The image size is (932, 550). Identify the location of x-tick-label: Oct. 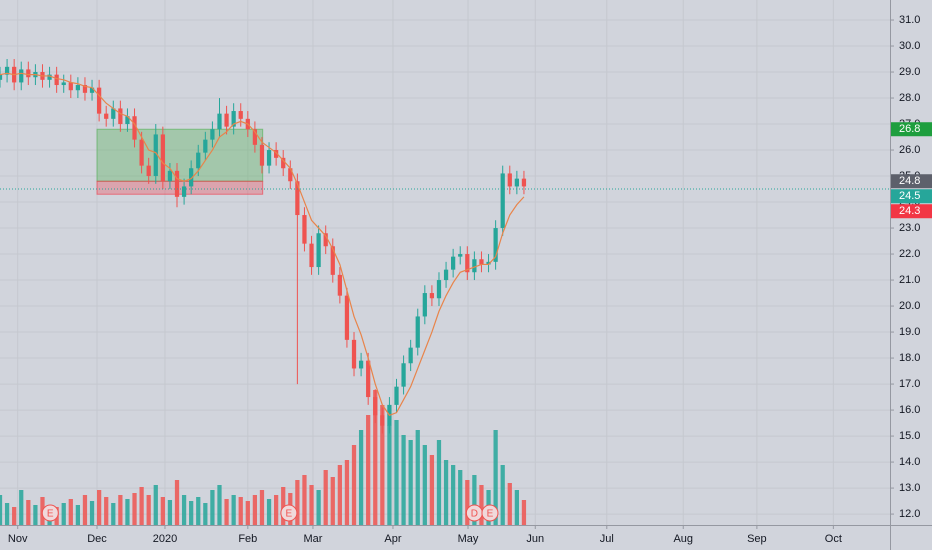
(833, 539).